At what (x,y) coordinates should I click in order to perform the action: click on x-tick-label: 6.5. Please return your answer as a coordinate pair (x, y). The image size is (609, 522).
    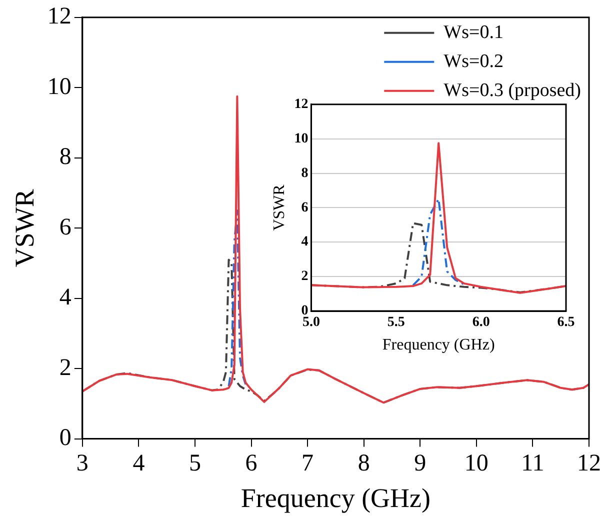
    Looking at the image, I should click on (566, 322).